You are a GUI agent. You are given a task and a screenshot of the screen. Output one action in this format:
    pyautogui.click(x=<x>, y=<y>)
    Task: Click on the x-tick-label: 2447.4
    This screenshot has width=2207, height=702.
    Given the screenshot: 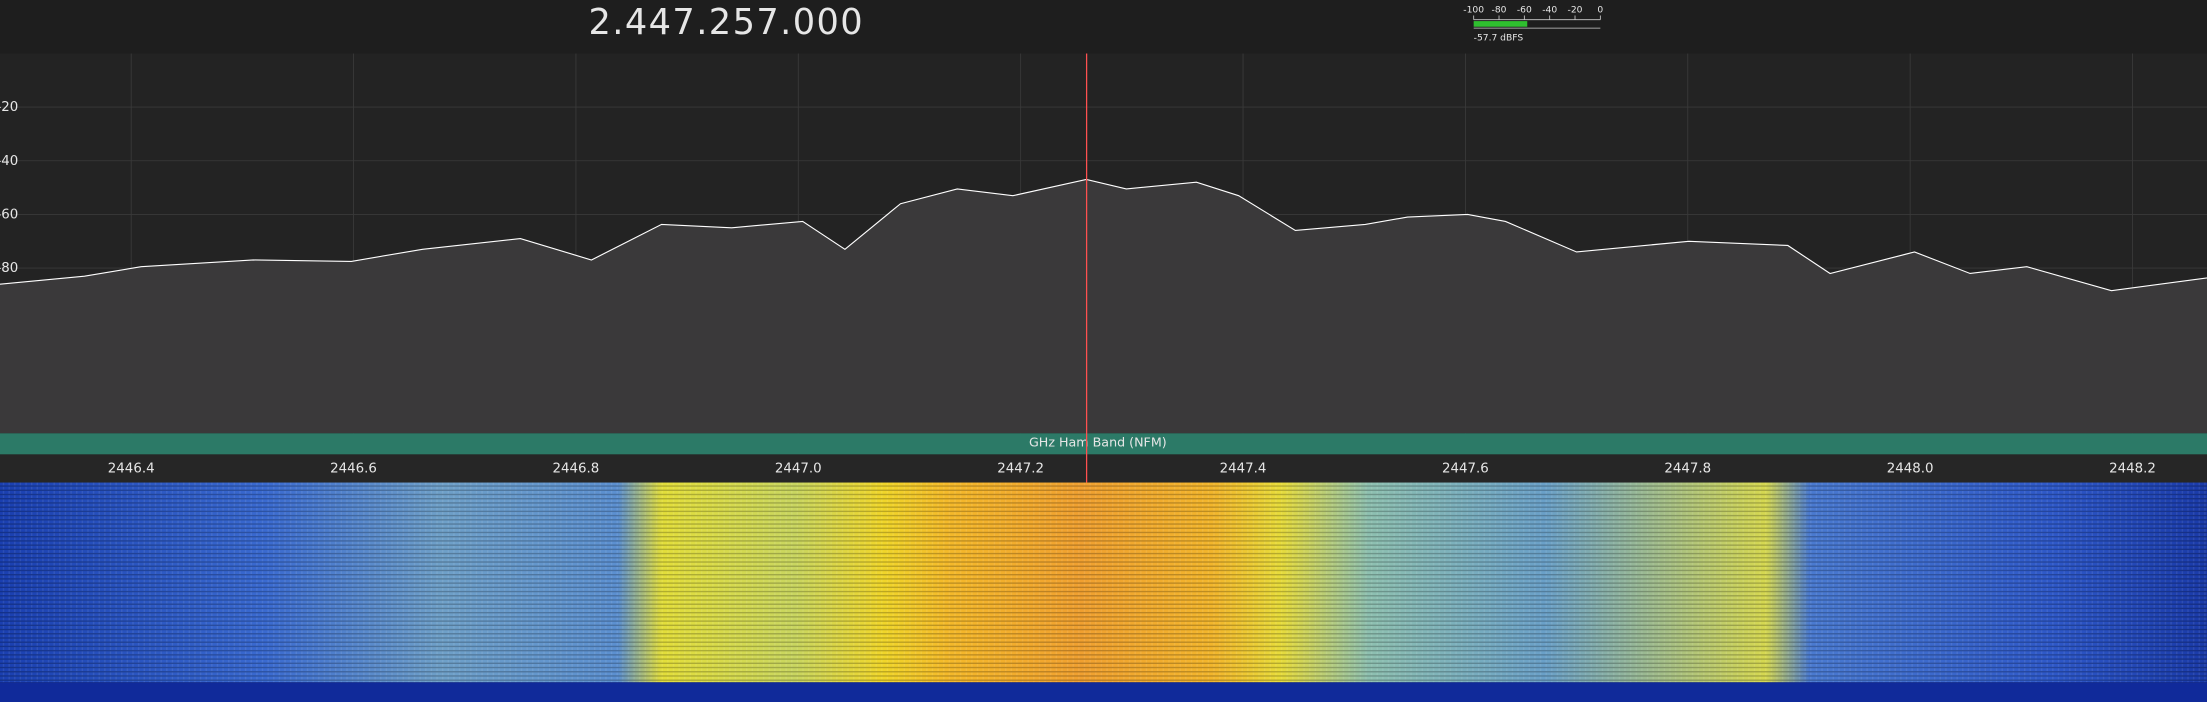 What is the action you would take?
    pyautogui.click(x=1243, y=468)
    